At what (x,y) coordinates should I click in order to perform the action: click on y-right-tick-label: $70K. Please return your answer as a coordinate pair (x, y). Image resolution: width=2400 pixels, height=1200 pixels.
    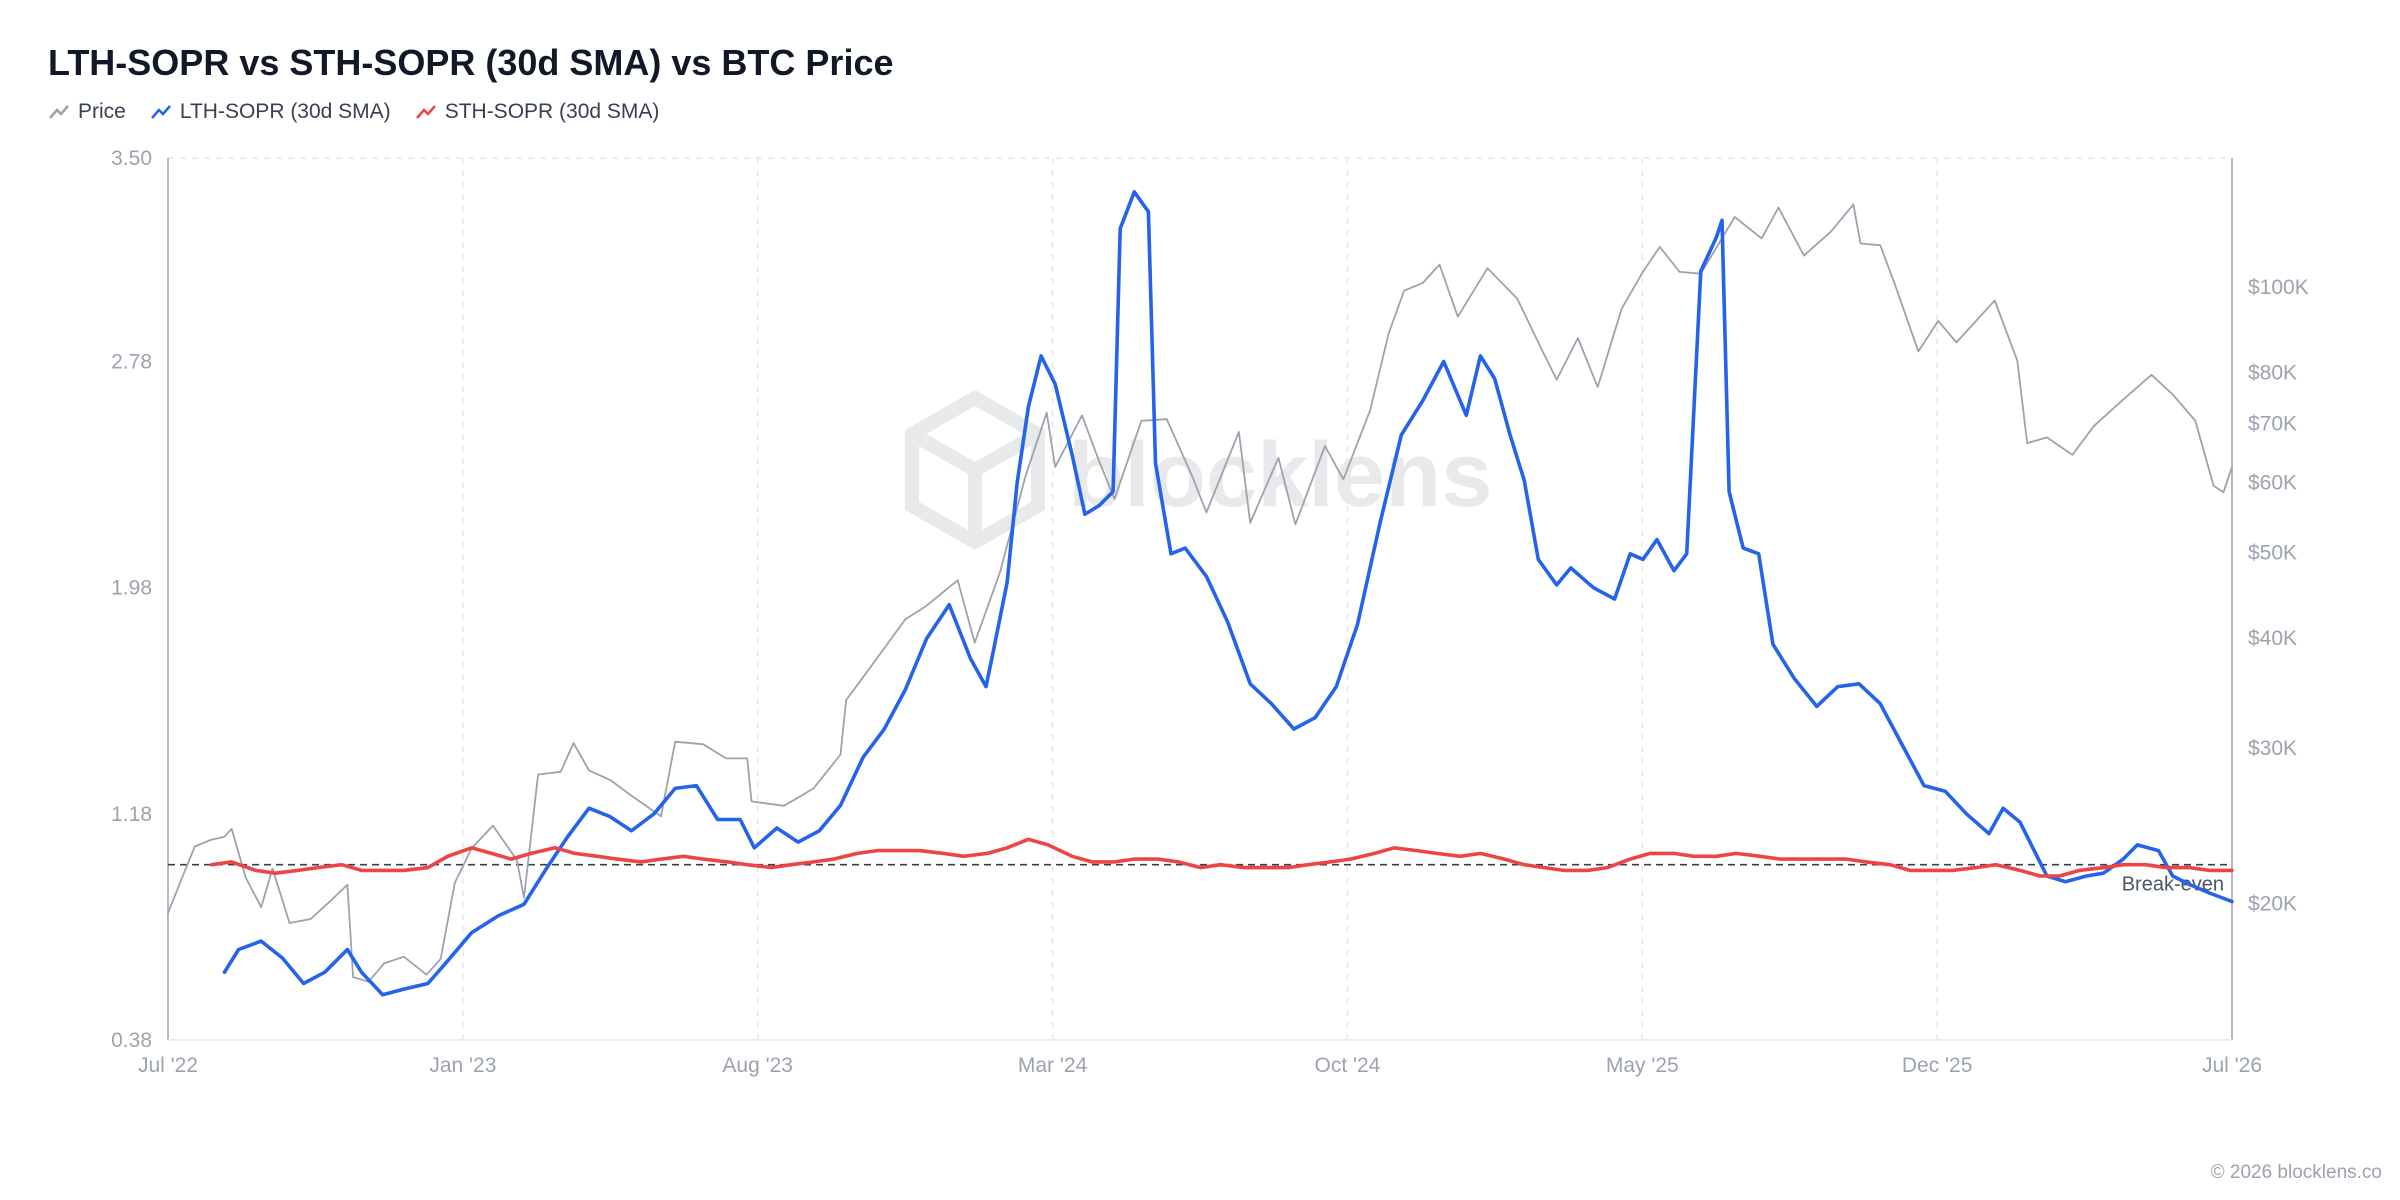
    Looking at the image, I should click on (2272, 424).